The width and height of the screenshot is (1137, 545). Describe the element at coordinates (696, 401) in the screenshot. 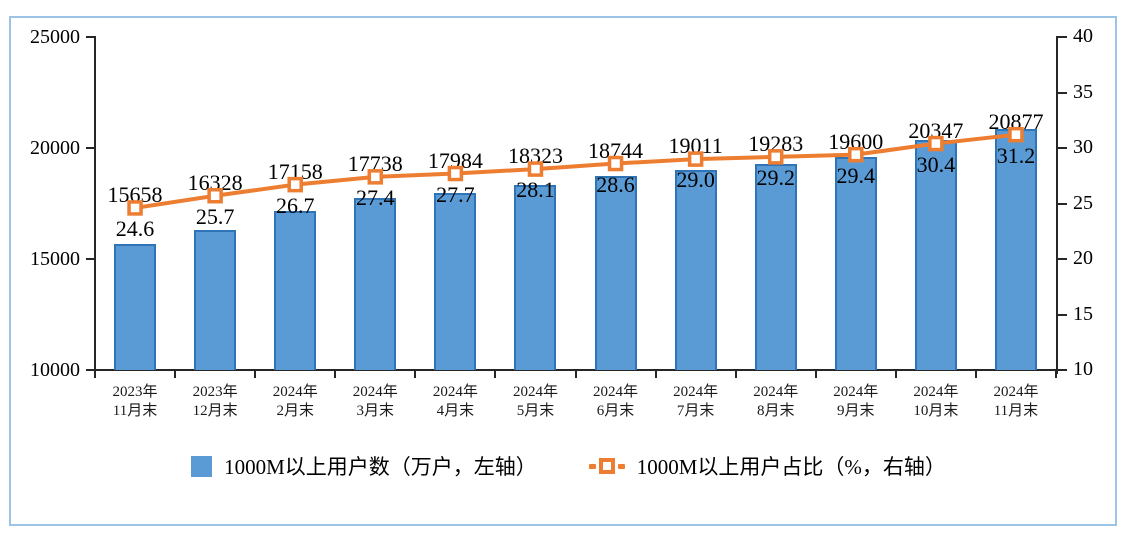

I see `x-axis-category-label: 2024年 7月末` at that location.